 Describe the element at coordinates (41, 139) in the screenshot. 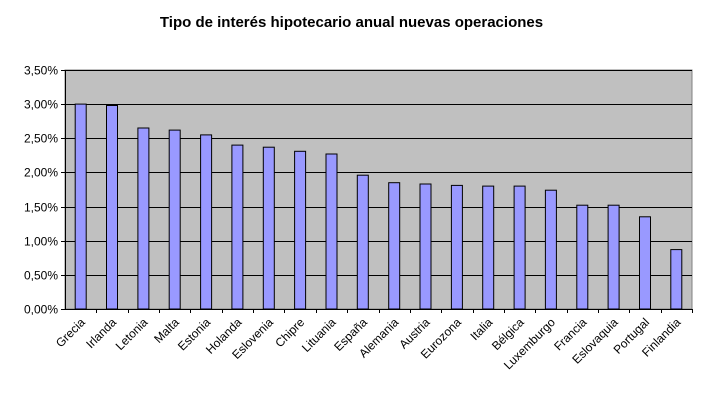

I see `y-tick-label: 2,50%` at that location.